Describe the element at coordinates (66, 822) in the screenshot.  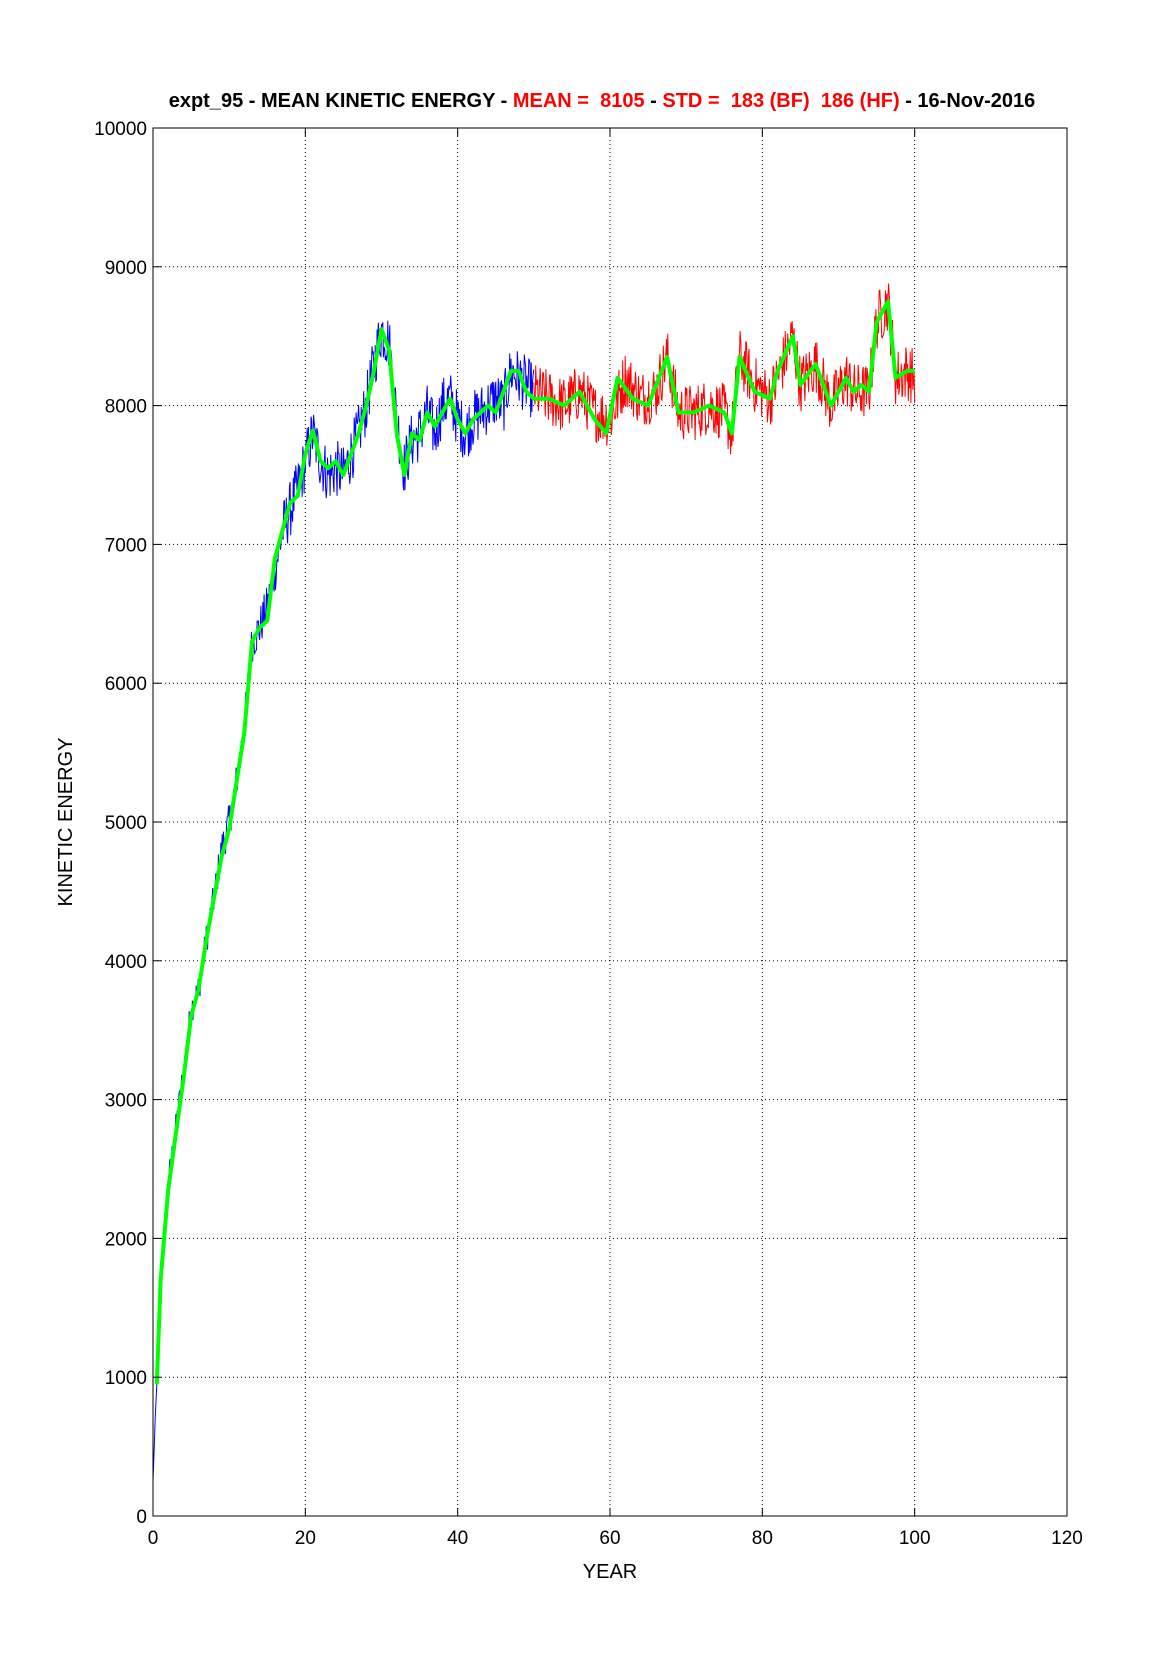
I see `y-axis-label: KINETIC ENERGY` at that location.